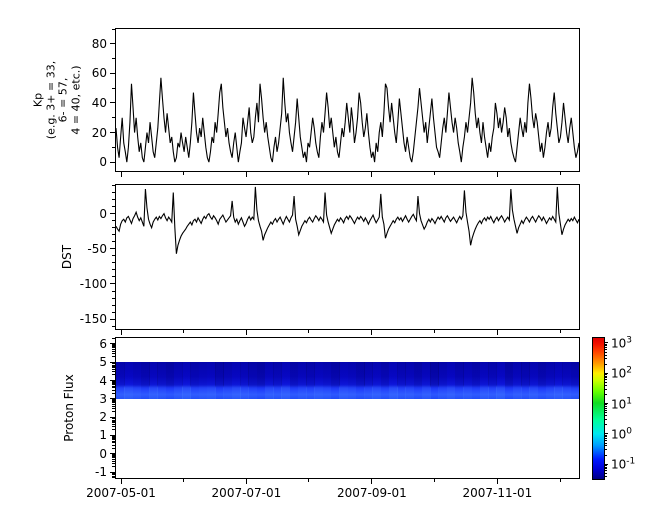  I want to click on y-tick-label: 20, so click(99, 132).